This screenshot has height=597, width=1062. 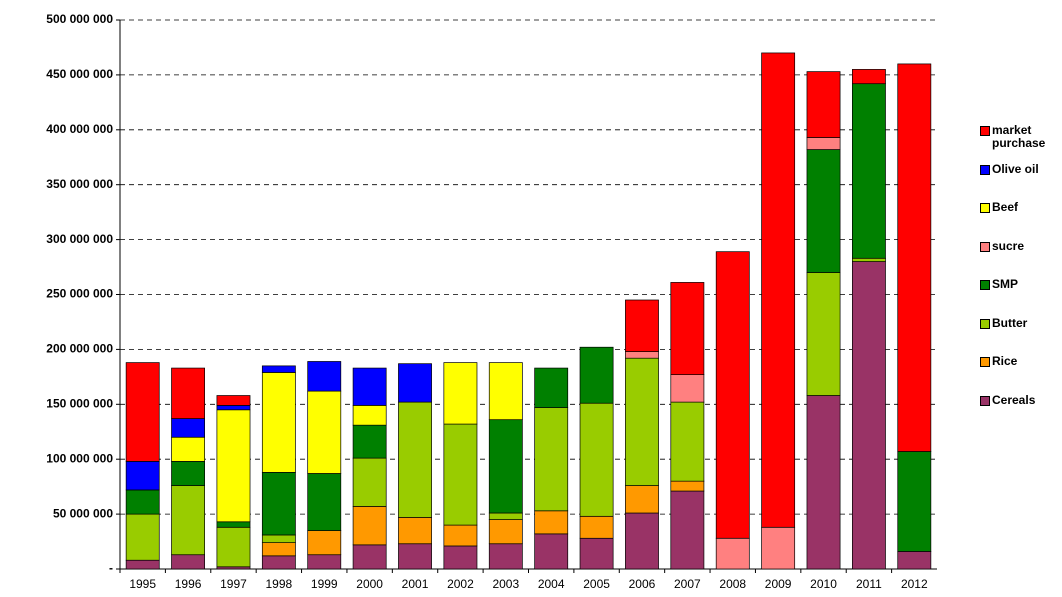 I want to click on legend-item: market purchase, so click(x=1020, y=137).